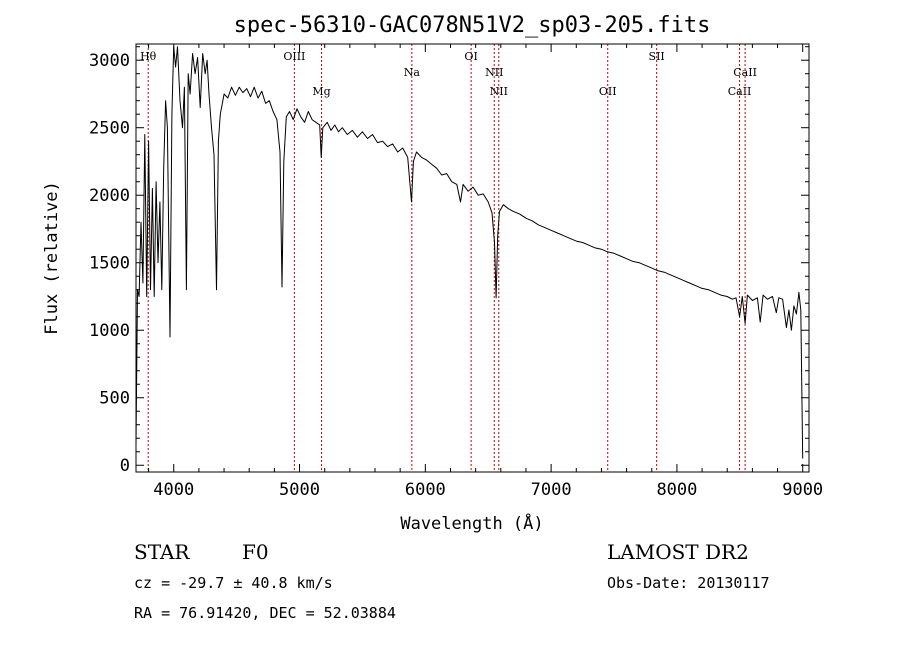  Describe the element at coordinates (299, 490) in the screenshot. I see `x-tick-label: 5000` at that location.